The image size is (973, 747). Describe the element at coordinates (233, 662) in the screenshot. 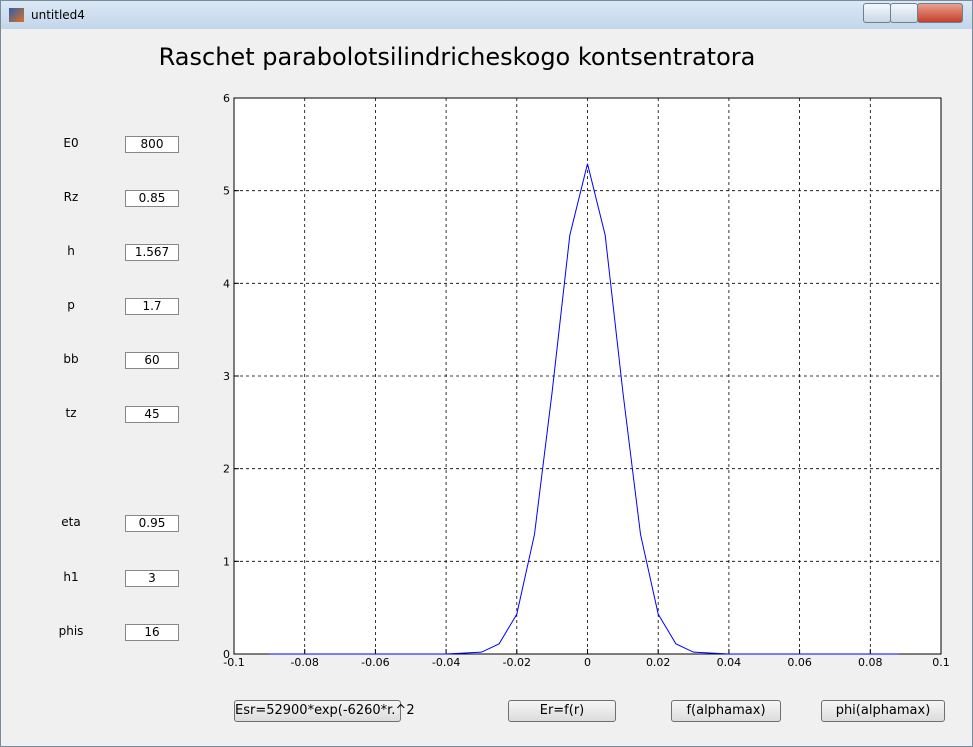

I see `x-tick-label: -0.1` at that location.